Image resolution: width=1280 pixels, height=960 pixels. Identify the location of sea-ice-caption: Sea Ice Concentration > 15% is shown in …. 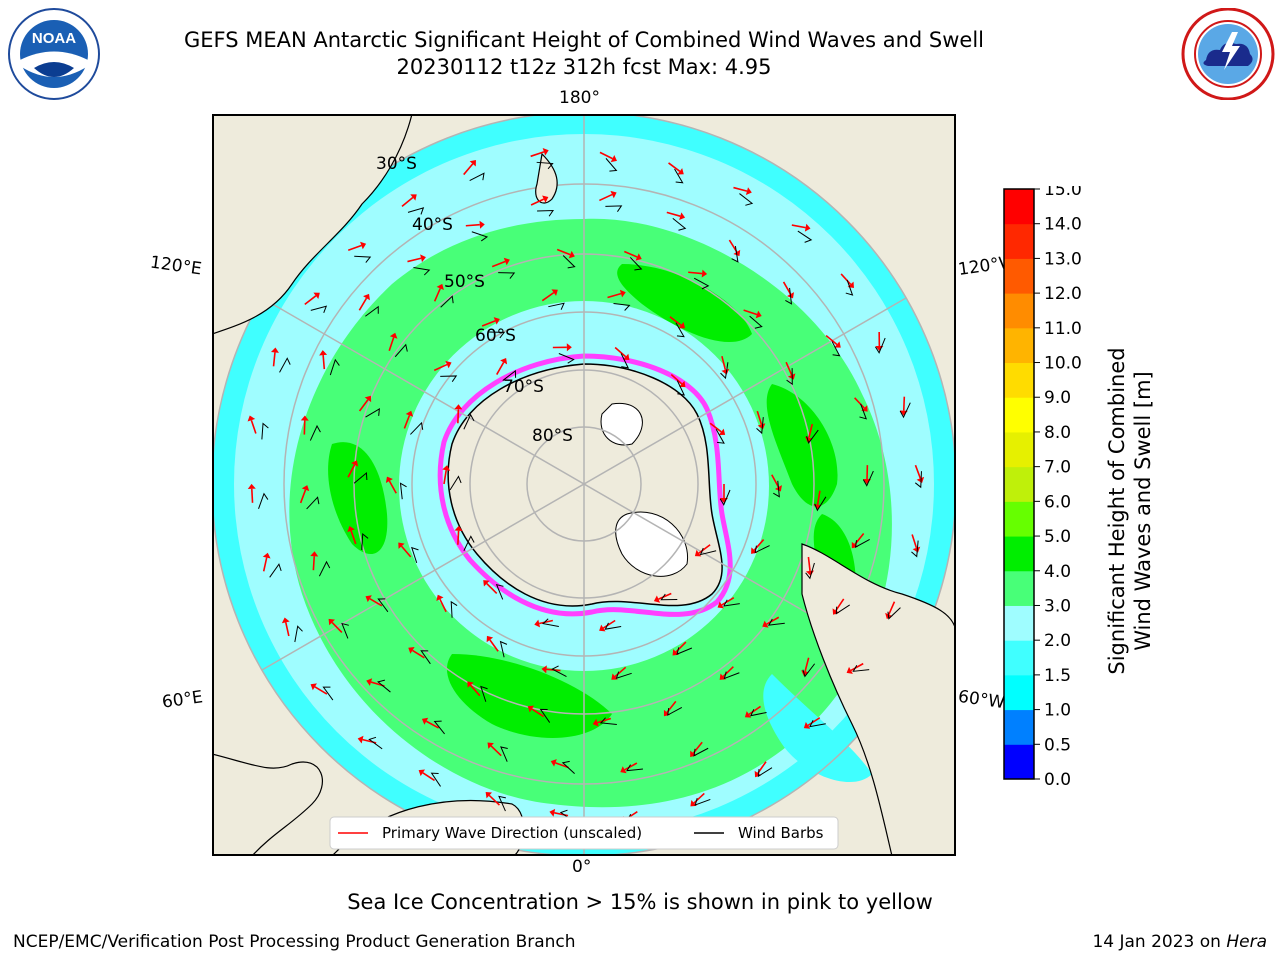
(640, 902).